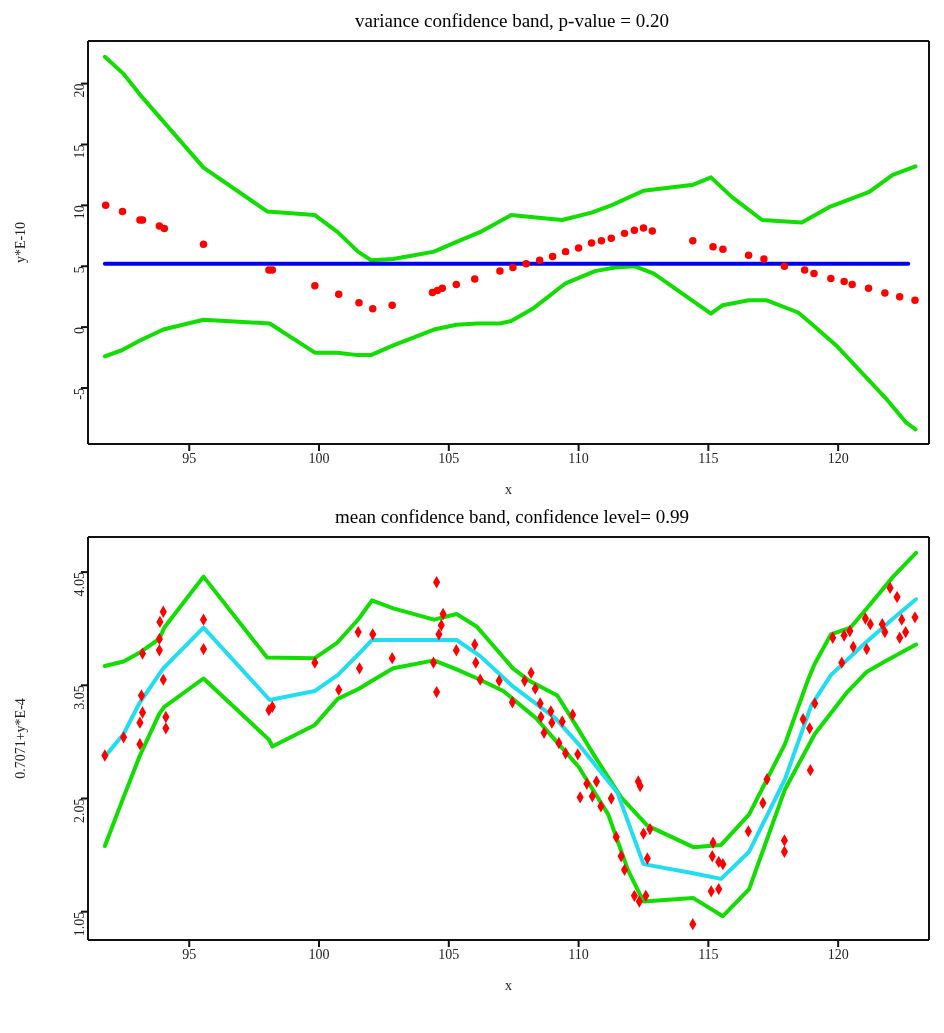  I want to click on chart-title: mean confidence band, confidence level= 0.99, so click(512, 517).